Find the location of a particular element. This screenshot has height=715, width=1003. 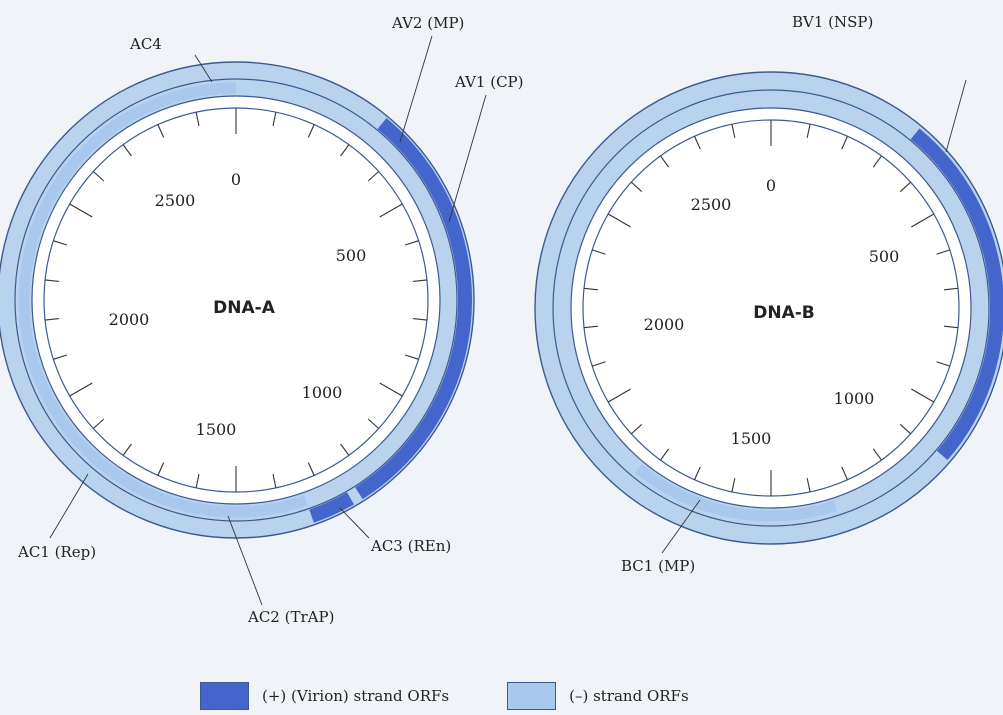

dna-a-title: DNA-A is located at coordinates (244, 308).